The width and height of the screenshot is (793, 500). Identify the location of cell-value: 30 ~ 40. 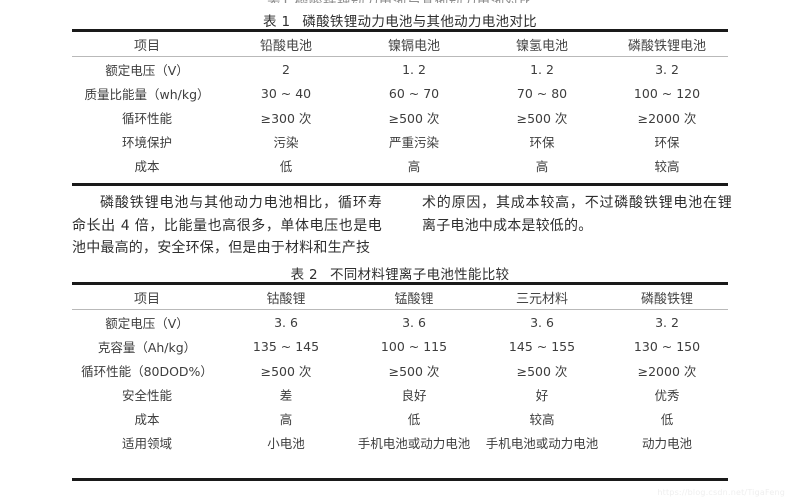
(286, 93).